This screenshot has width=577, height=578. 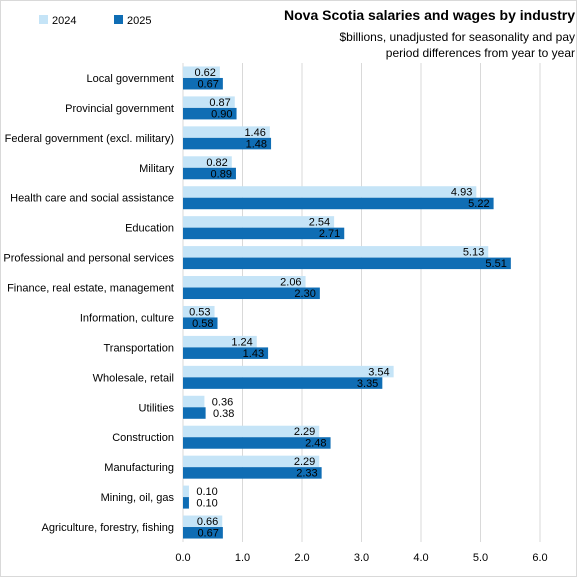 I want to click on category-label: Wholesale, retail, so click(x=133, y=378).